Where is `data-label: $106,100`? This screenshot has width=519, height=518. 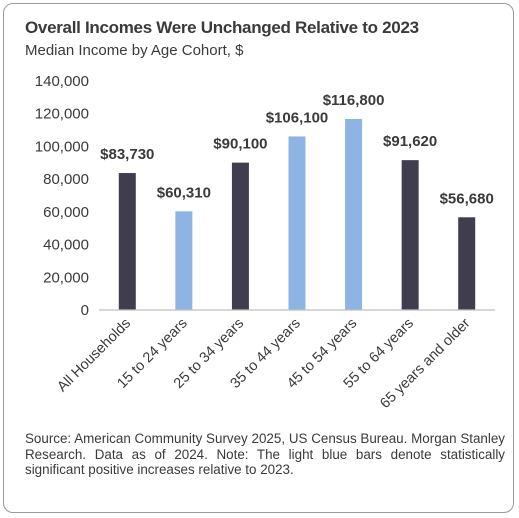 data-label: $106,100 is located at coordinates (297, 117).